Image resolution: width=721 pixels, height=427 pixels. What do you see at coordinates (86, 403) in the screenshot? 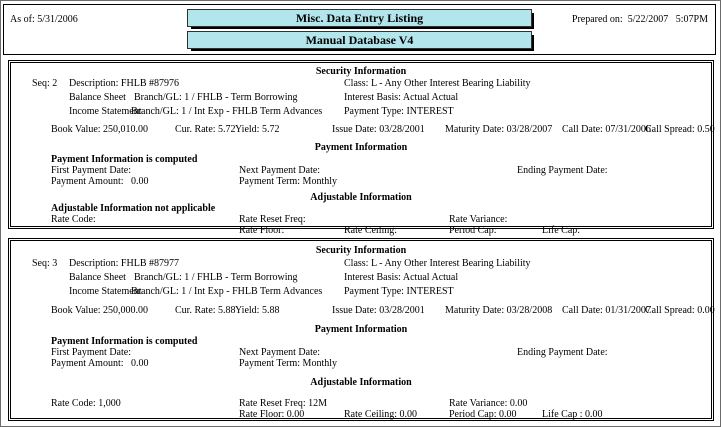
I see `rate-code-field: Rate Code: 1,000` at bounding box center [86, 403].